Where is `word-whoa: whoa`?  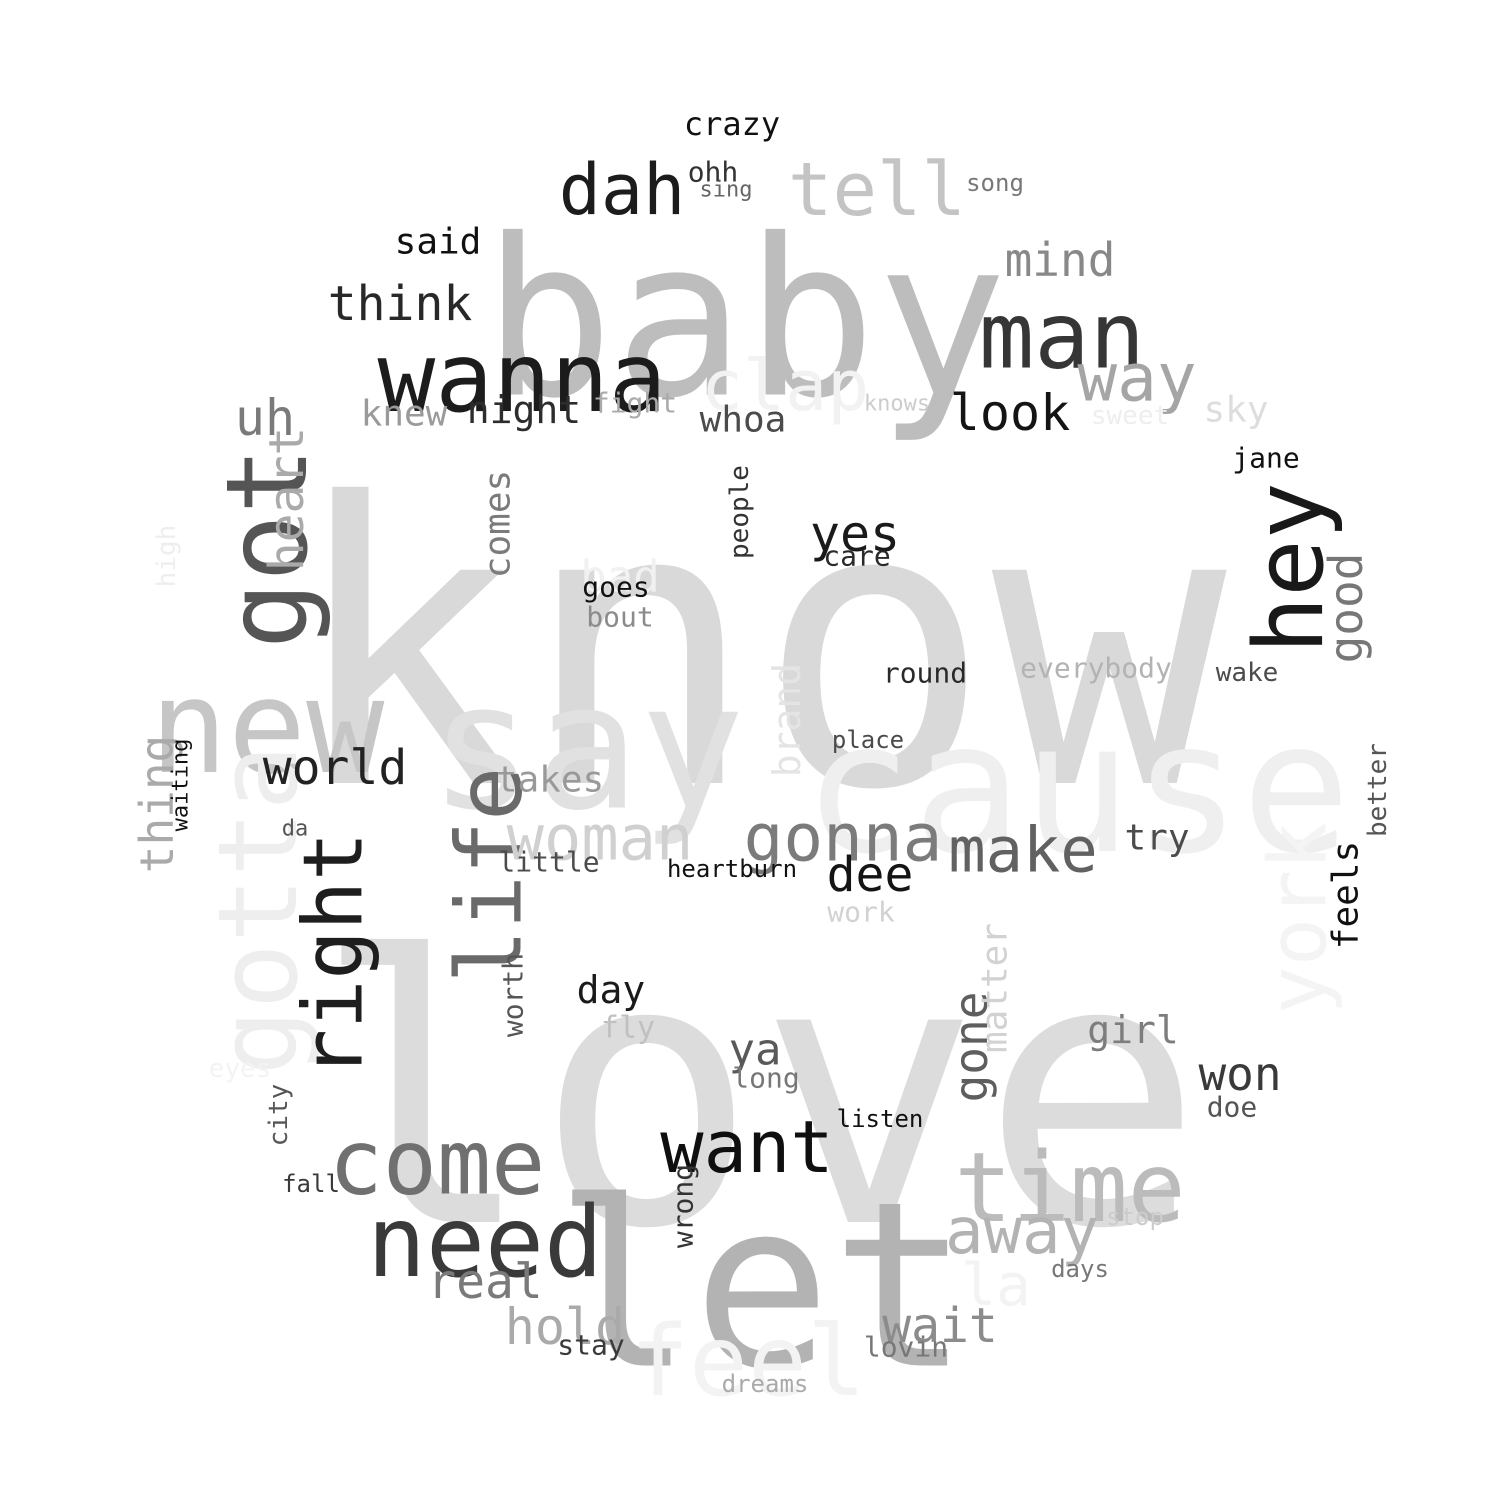
word-whoa: whoa is located at coordinates (743, 420).